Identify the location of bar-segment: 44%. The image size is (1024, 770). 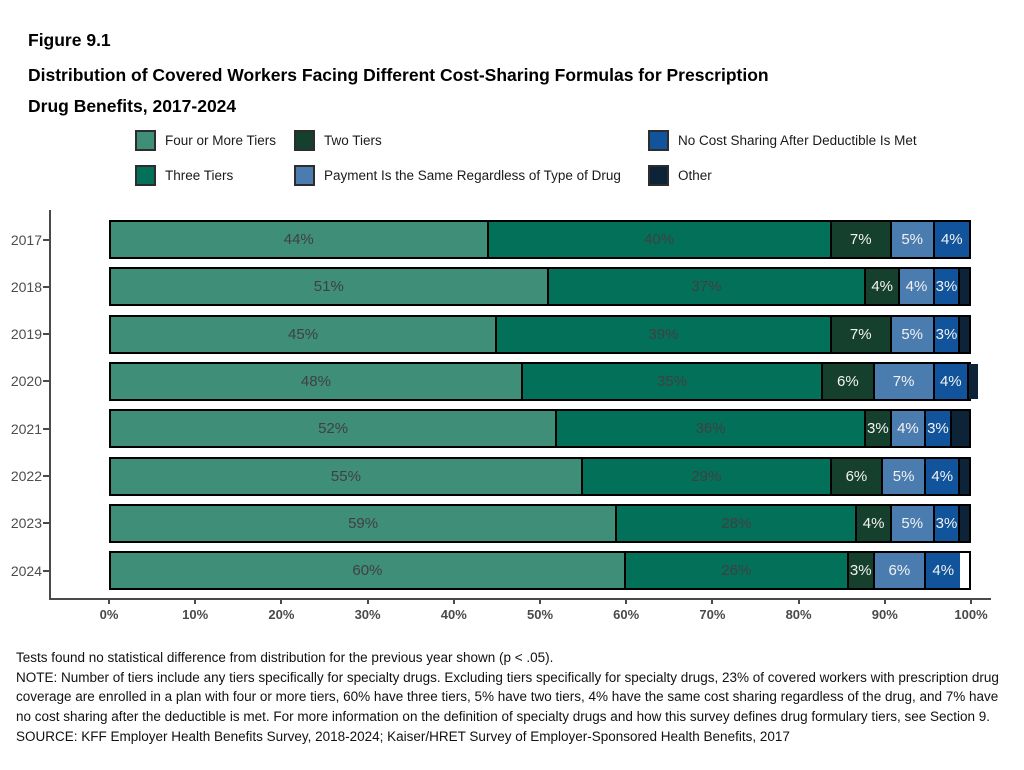
(300, 239).